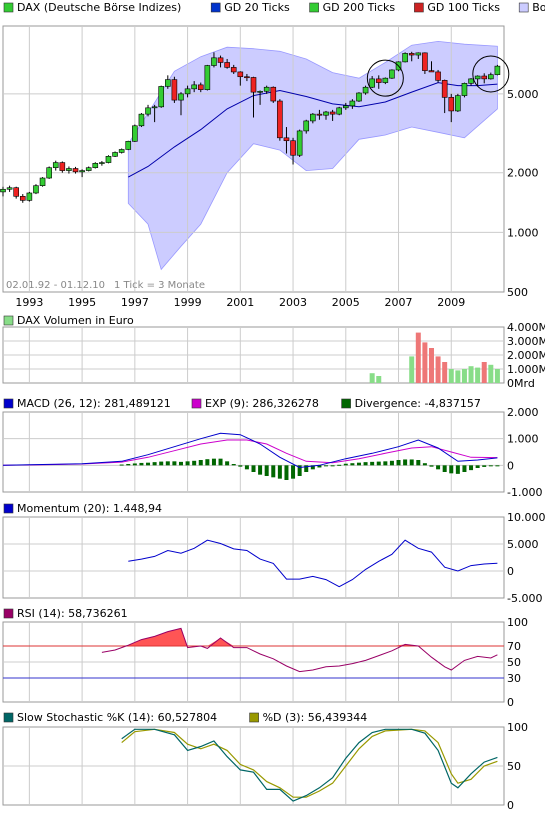 Image resolution: width=545 pixels, height=827 pixels. I want to click on price-tick-info: 1 Tick = 3 Monate, so click(159, 285).